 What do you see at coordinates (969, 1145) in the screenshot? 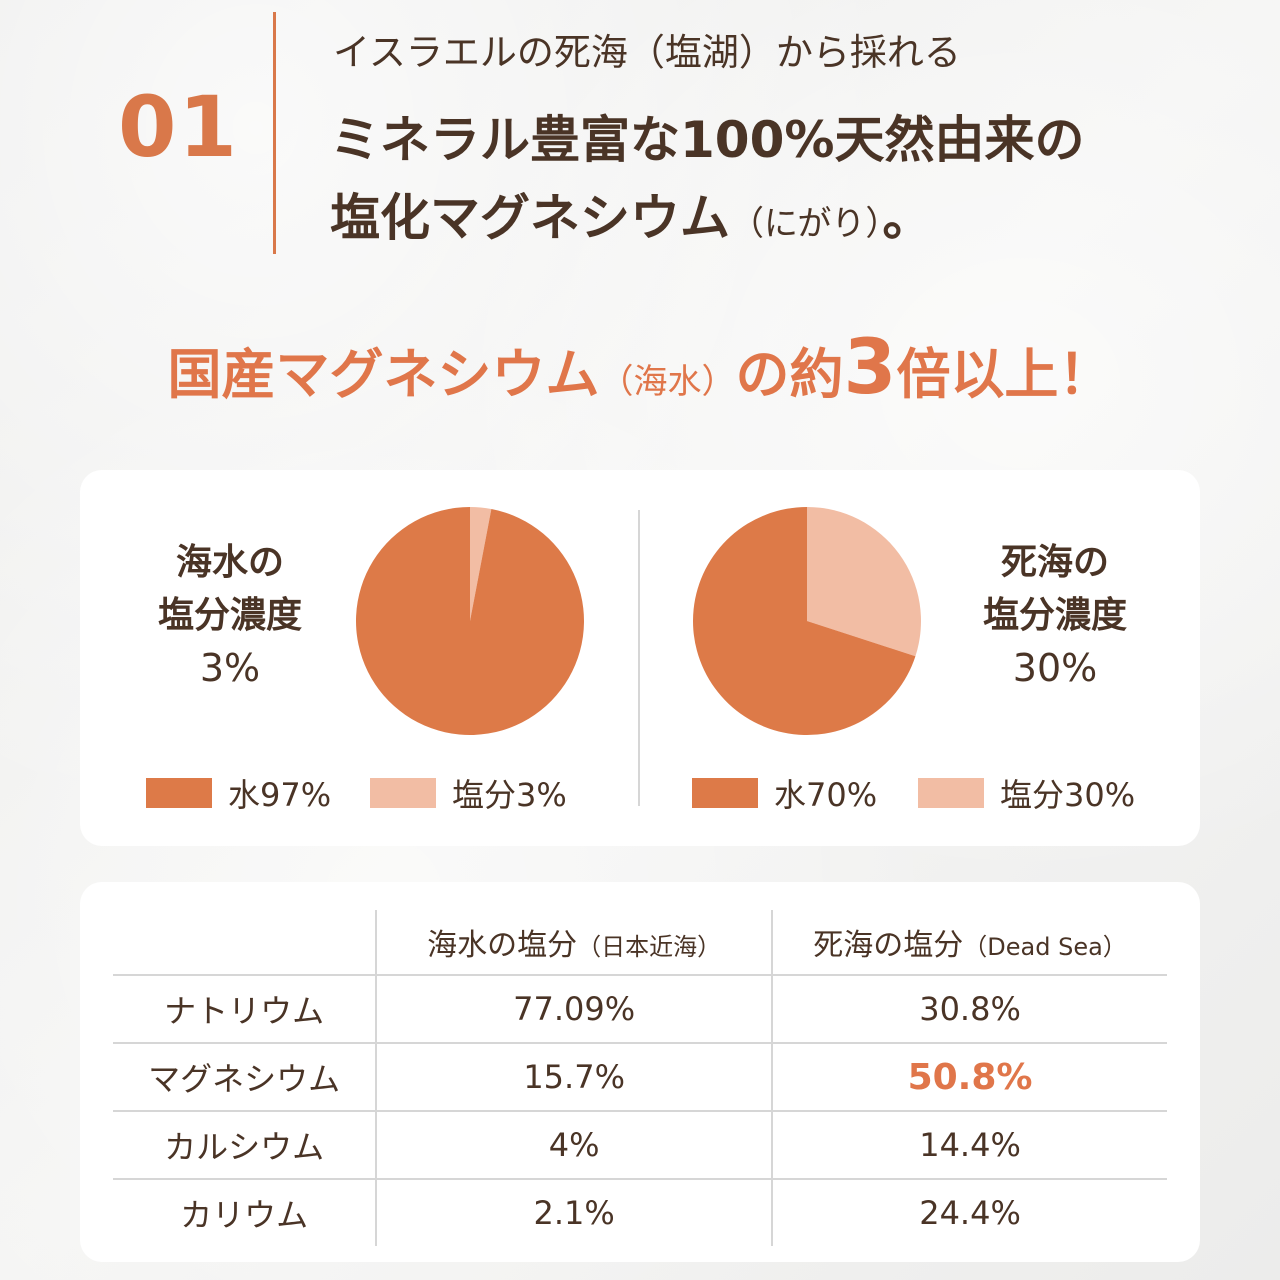
I see `table-cell-deadsea: 14.4%` at bounding box center [969, 1145].